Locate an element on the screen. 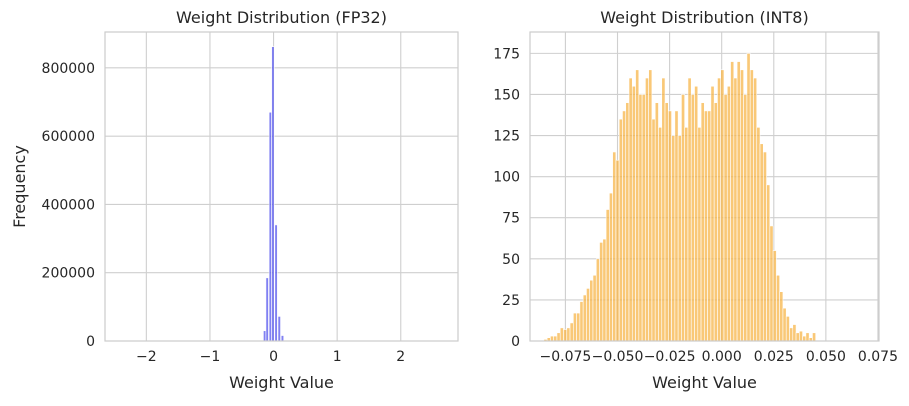  int8-x-tick-label: 0.000 is located at coordinates (722, 357).